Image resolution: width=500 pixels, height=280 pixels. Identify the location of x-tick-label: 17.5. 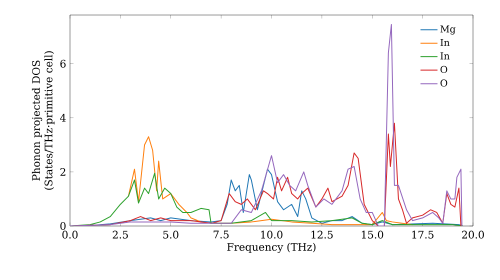
(423, 234).